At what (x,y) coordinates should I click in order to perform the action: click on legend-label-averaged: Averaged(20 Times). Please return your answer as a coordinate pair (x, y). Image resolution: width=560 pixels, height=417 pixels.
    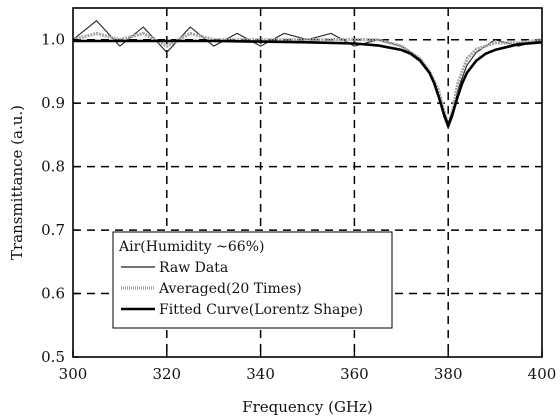
    Looking at the image, I should click on (230, 289).